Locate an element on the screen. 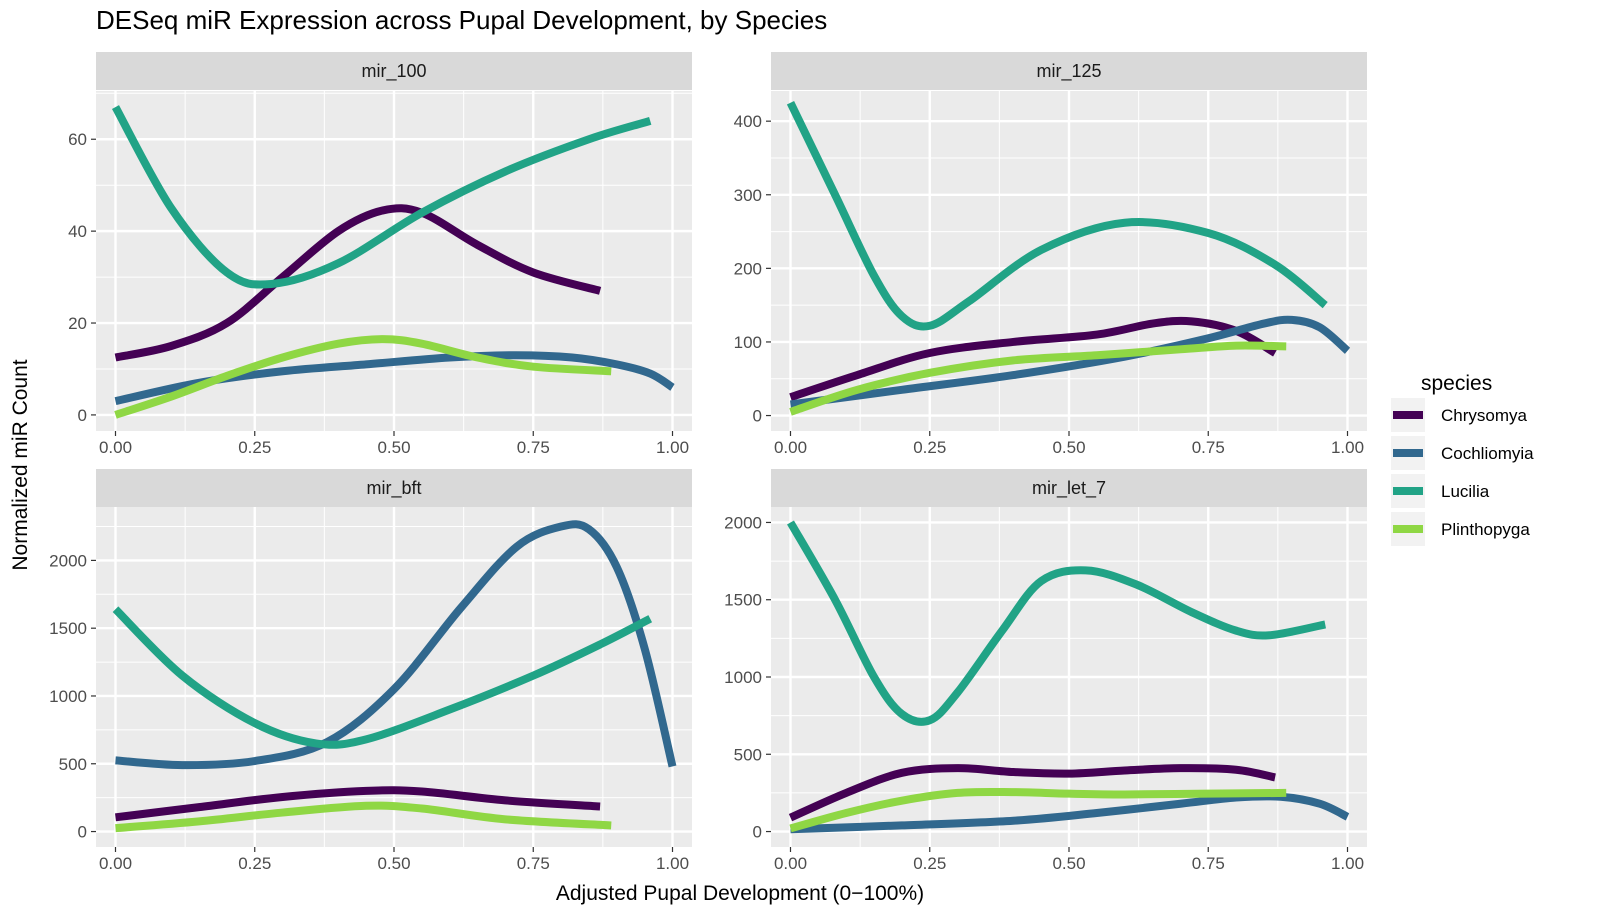 The height and width of the screenshot is (910, 1602). facet-strip-label: mir_125 is located at coordinates (1068, 71).